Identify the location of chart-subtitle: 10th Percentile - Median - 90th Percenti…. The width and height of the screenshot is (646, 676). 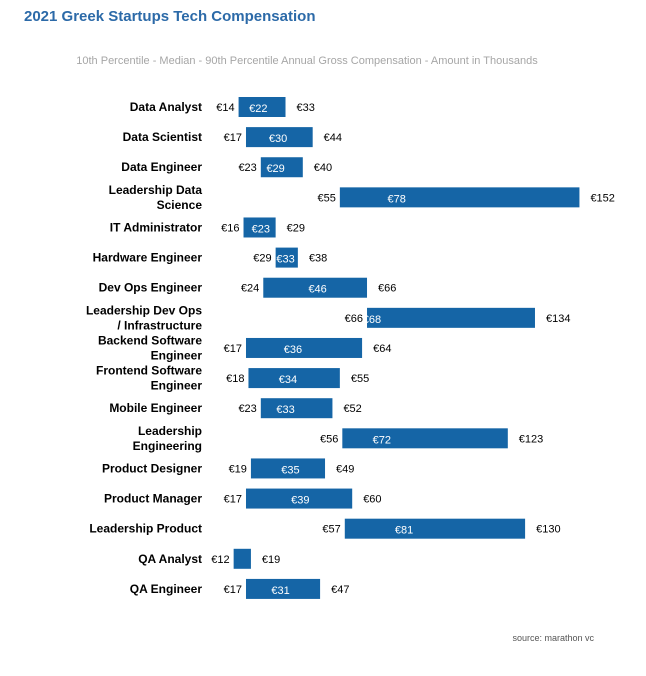
(307, 61).